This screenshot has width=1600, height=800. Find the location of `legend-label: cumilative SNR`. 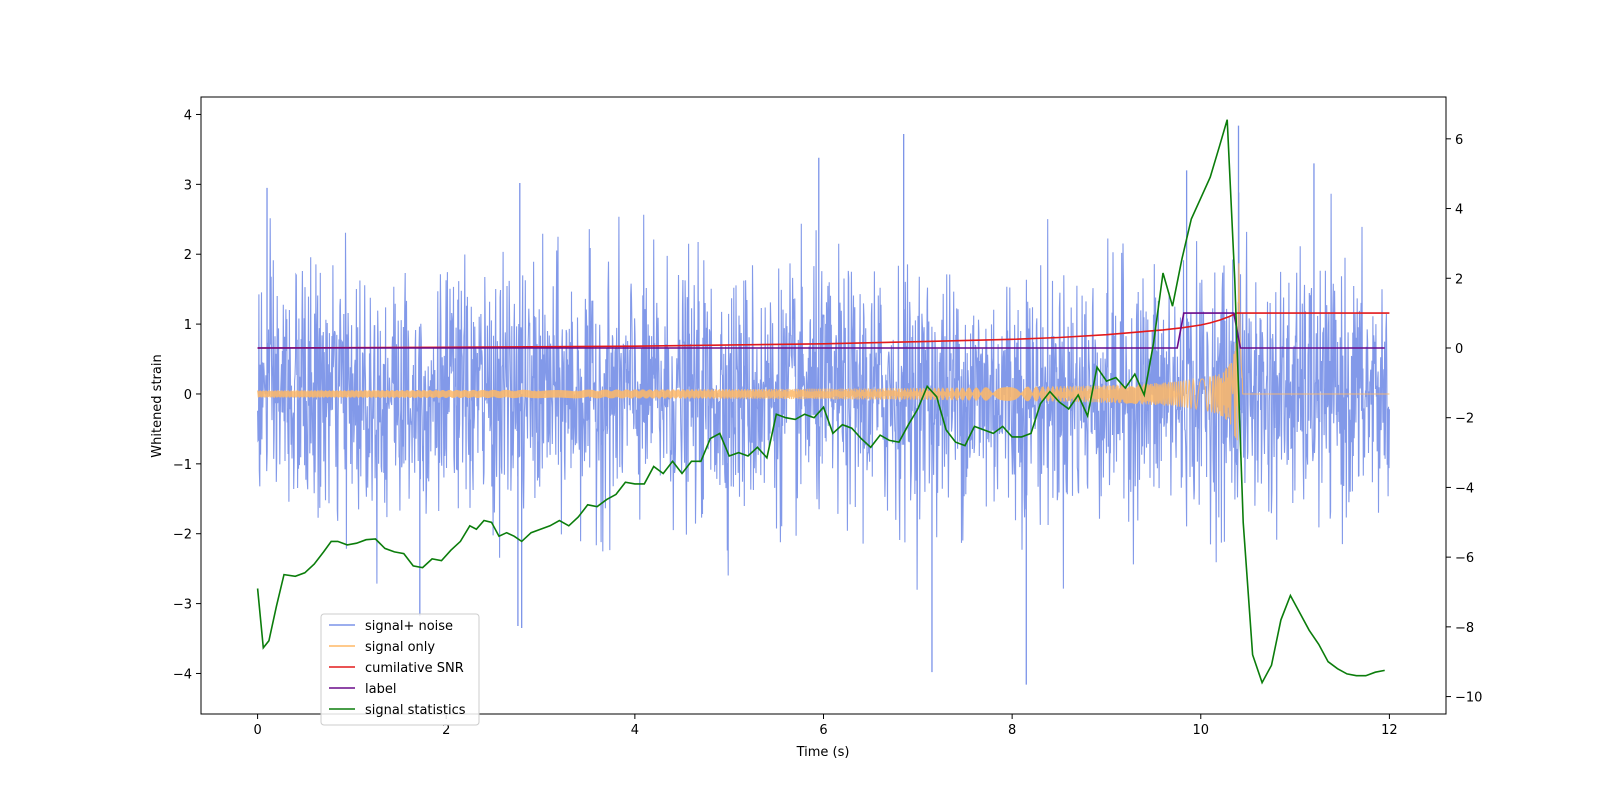

legend-label: cumilative SNR is located at coordinates (414, 668).